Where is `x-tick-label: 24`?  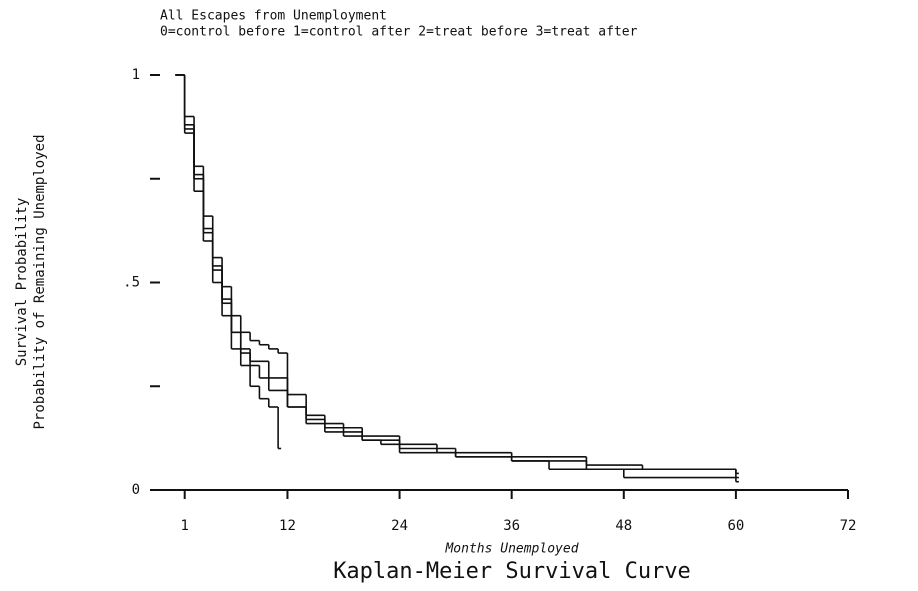
x-tick-label: 24 is located at coordinates (399, 526).